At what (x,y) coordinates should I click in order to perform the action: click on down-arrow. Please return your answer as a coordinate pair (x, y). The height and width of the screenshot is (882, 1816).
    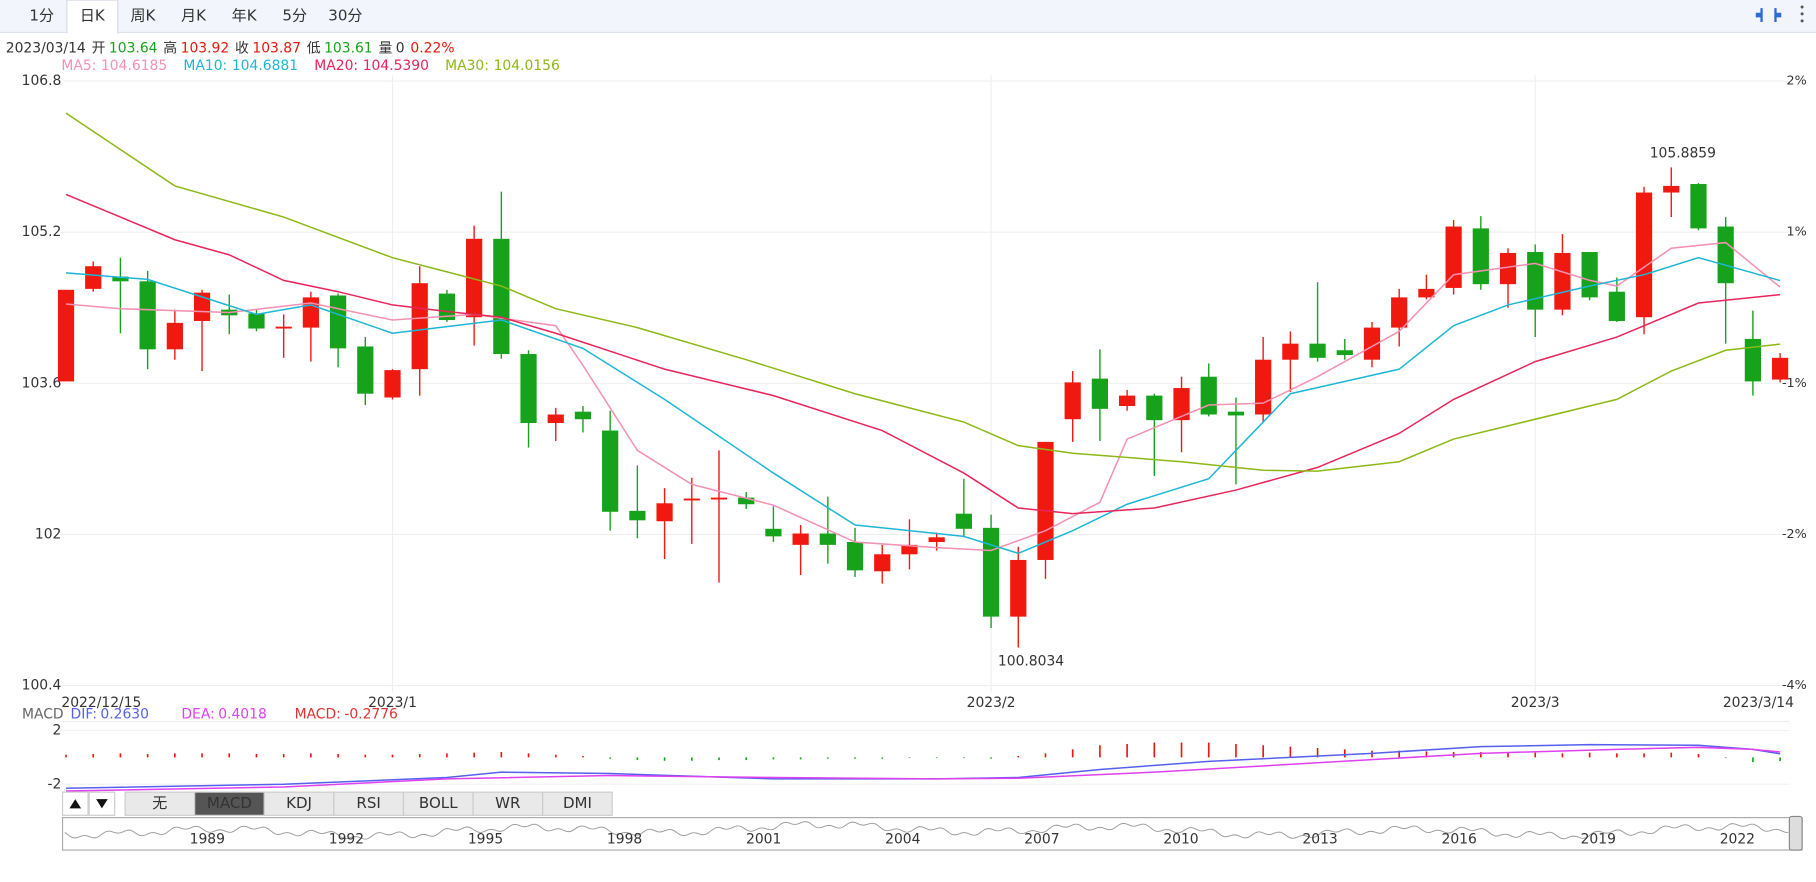
    Looking at the image, I should click on (102, 804).